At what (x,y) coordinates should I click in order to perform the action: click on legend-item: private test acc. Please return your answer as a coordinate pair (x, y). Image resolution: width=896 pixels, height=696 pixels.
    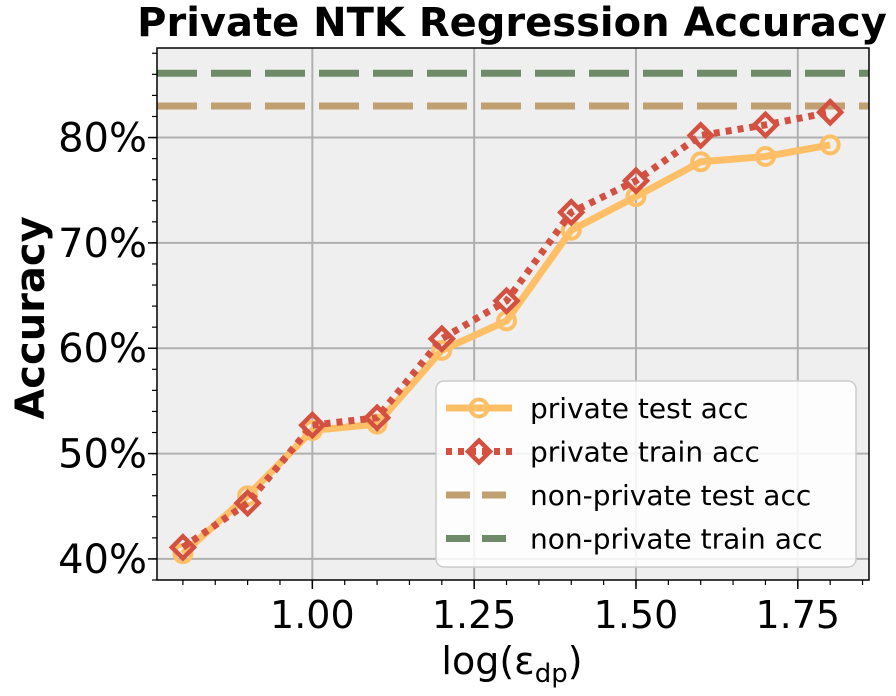
    Looking at the image, I should click on (597, 408).